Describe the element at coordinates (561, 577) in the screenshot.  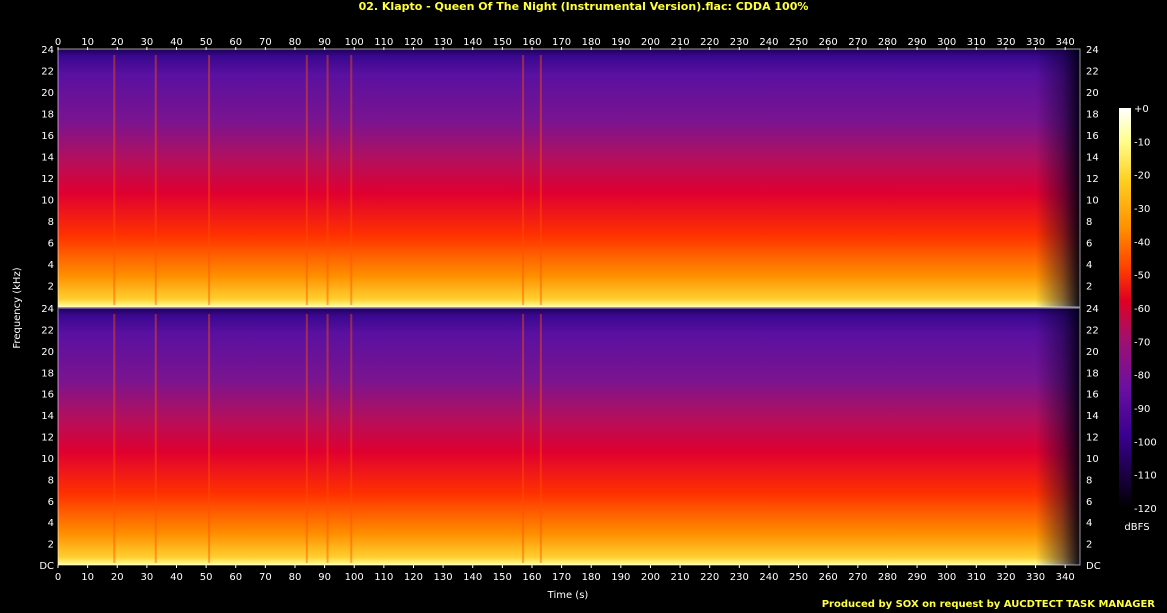
I see `x-tick-bottom: 170` at that location.